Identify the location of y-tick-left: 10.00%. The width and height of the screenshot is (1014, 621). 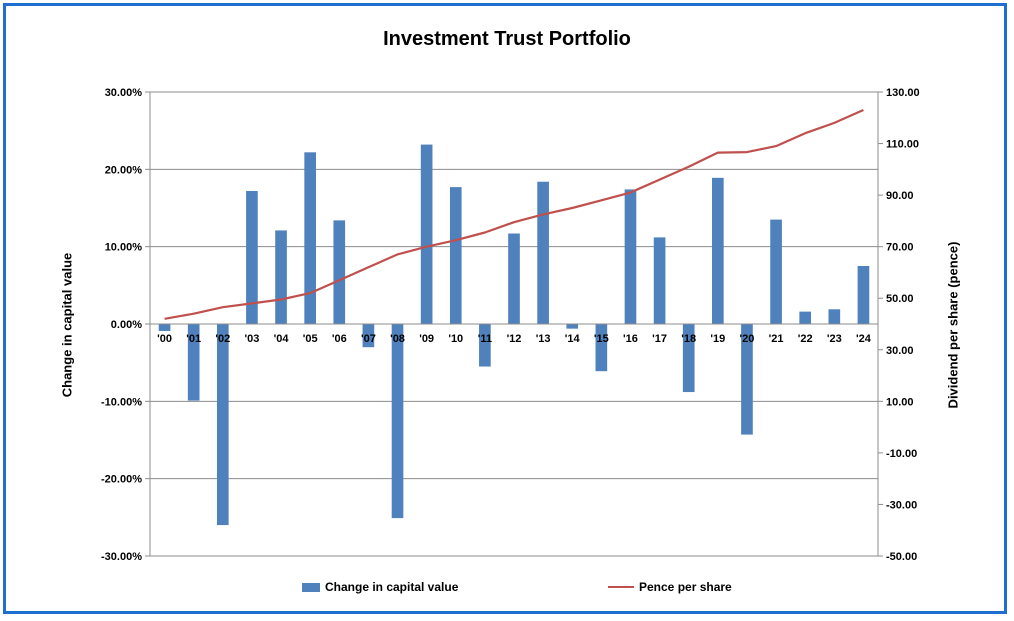
(124, 248).